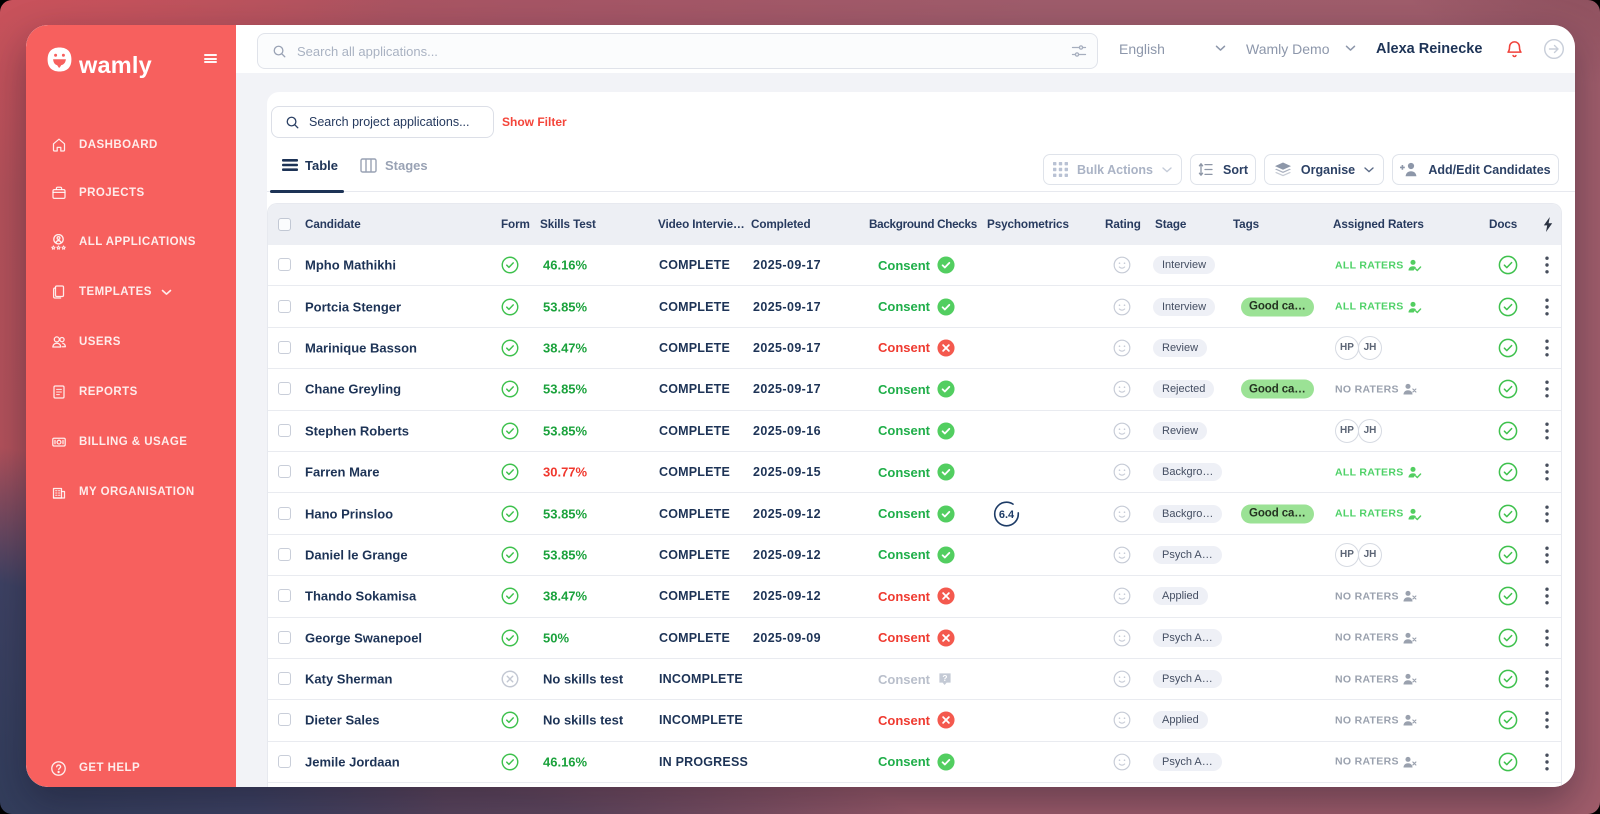 Image resolution: width=1600 pixels, height=814 pixels. I want to click on svg-text: 6.4, so click(1007, 514).